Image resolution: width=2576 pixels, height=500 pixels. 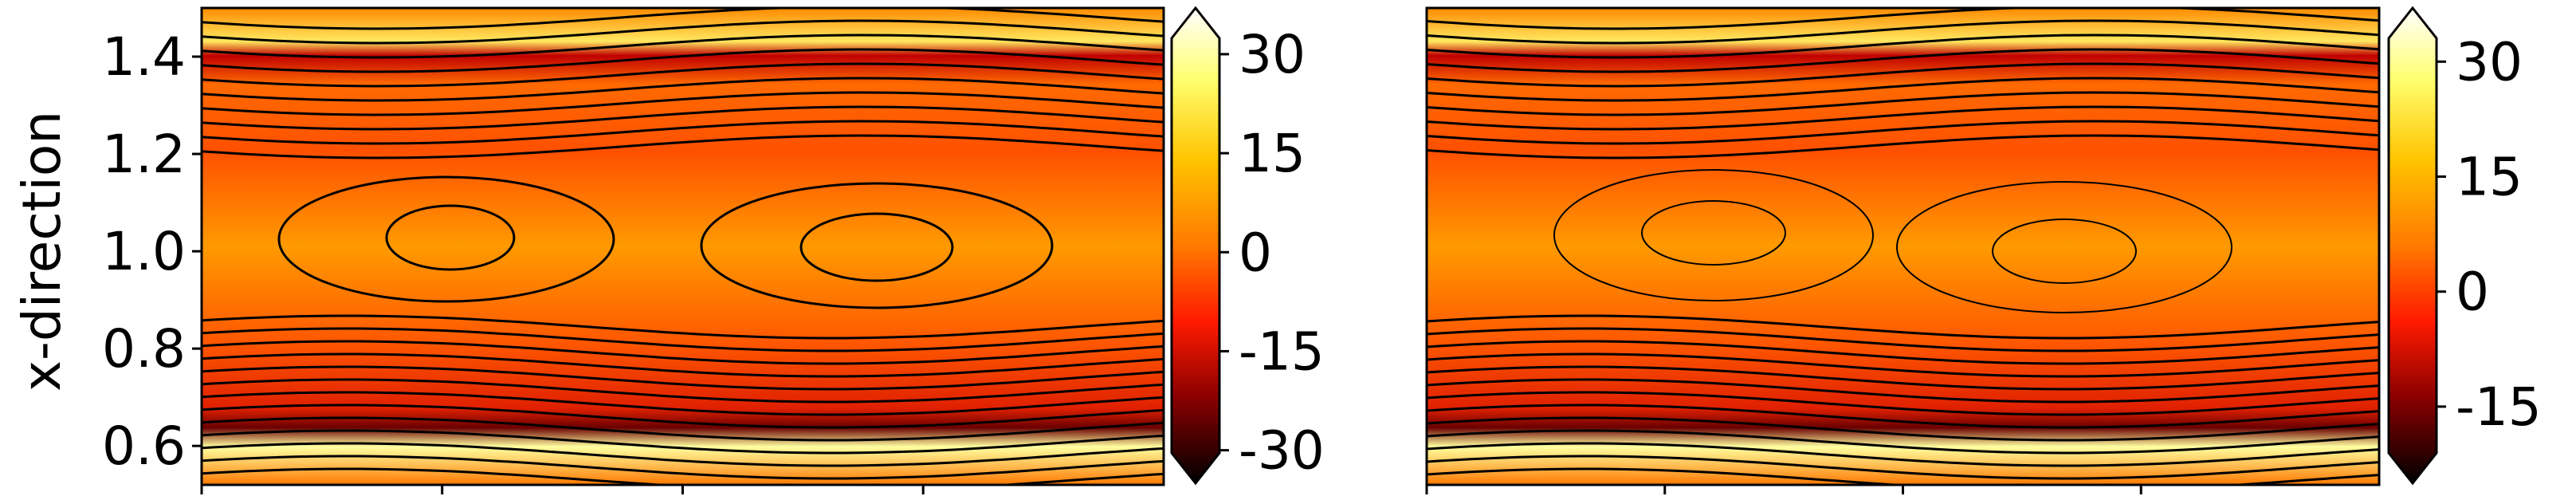 I want to click on y-tick-label: 0.6, so click(x=144, y=446).